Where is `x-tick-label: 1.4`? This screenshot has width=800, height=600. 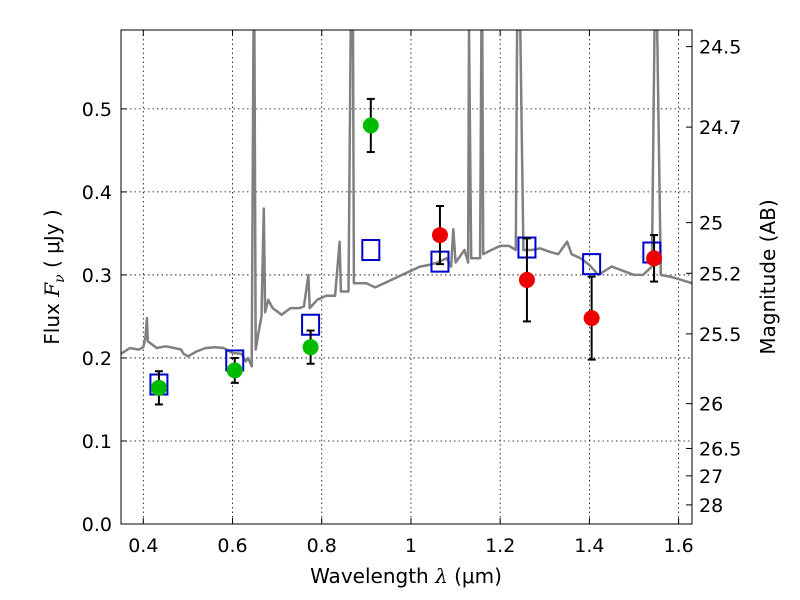
x-tick-label: 1.4 is located at coordinates (589, 546).